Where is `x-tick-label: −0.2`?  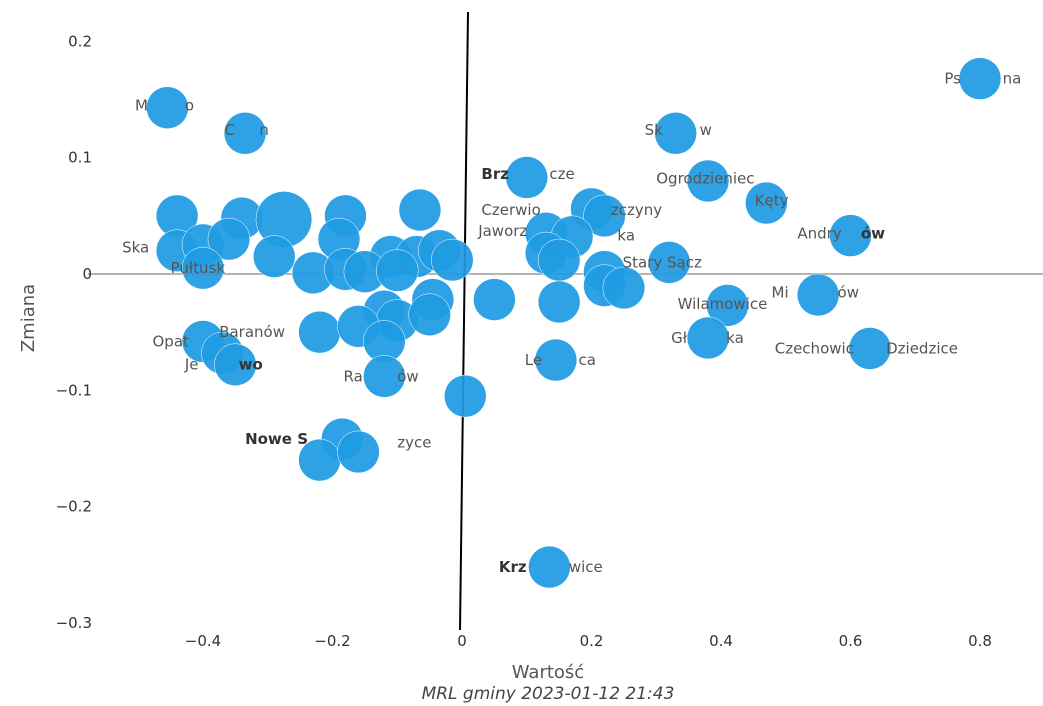
x-tick-label: −0.2 is located at coordinates (332, 641).